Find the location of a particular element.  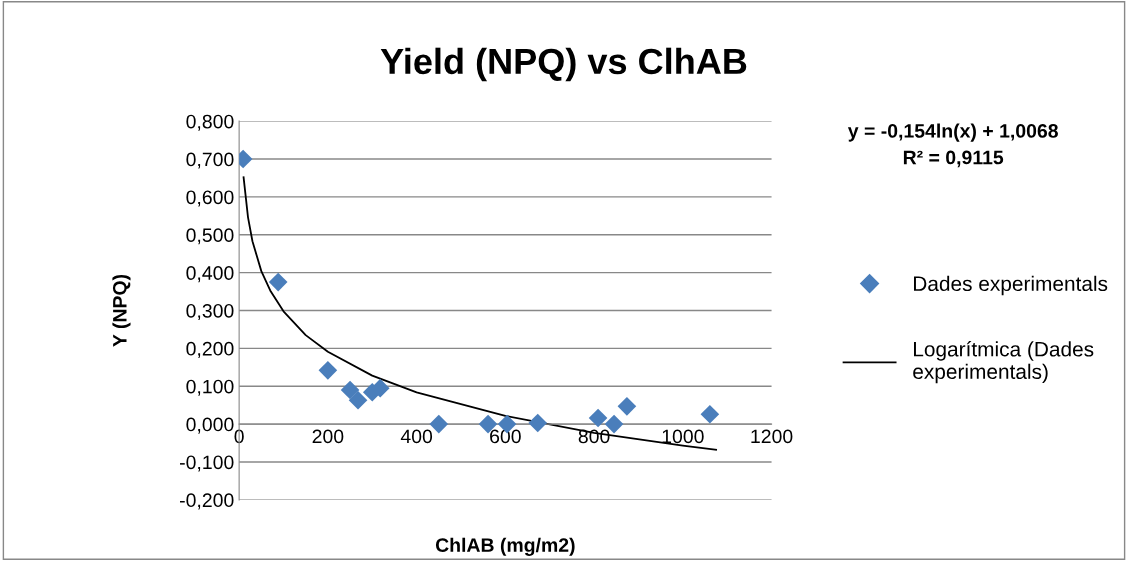

y-axis-title: Y (NPQ) is located at coordinates (121, 310).